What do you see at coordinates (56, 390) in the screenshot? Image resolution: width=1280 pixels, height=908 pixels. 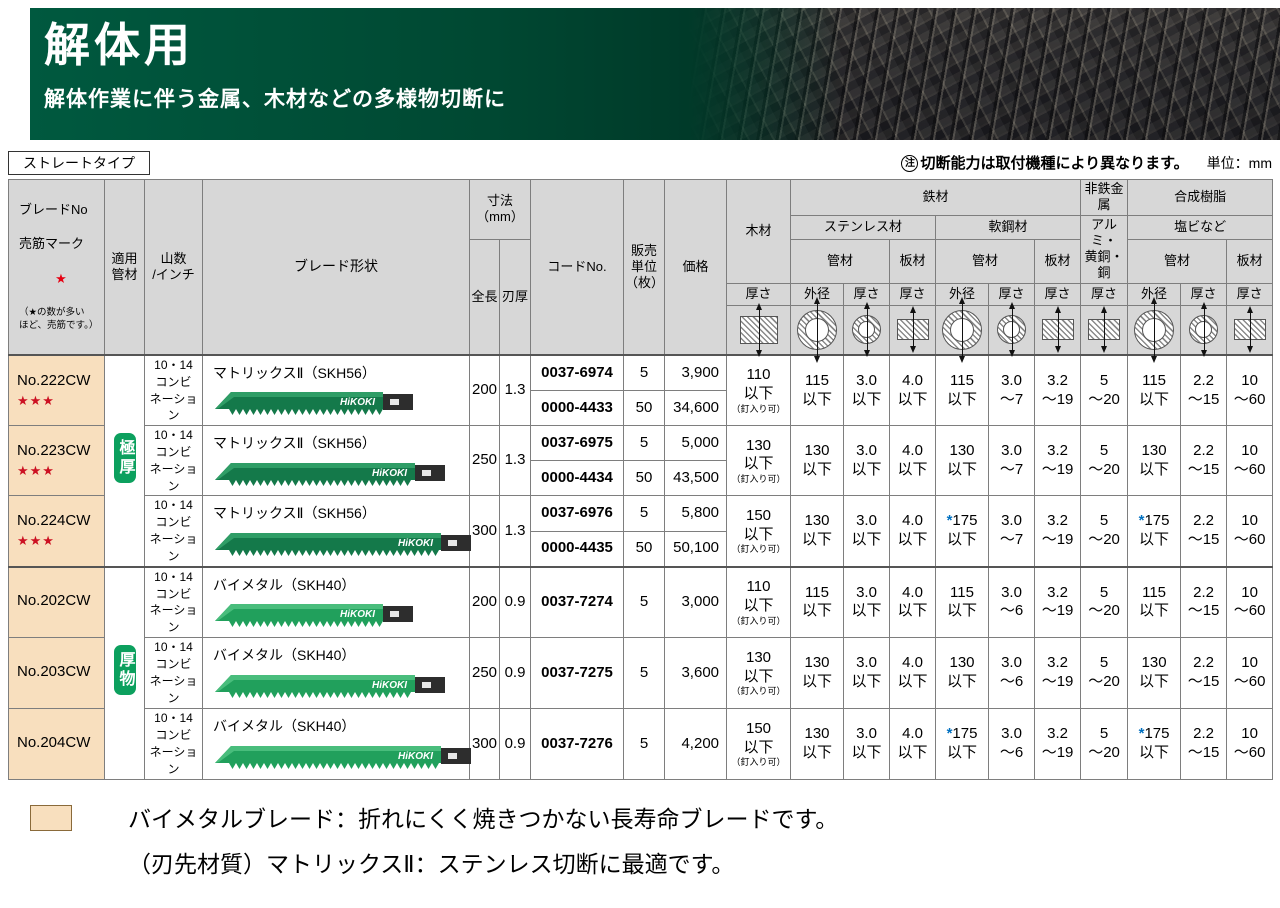 I see `blade-no-cell: No.222CW ★★★` at bounding box center [56, 390].